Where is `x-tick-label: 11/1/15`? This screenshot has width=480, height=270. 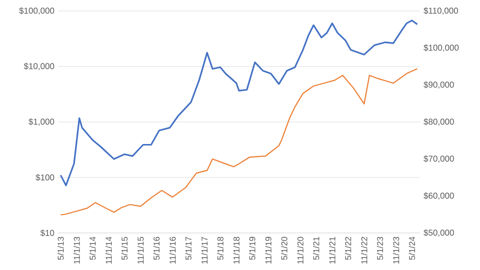 x-tick-label: 11/1/15 is located at coordinates (140, 250).